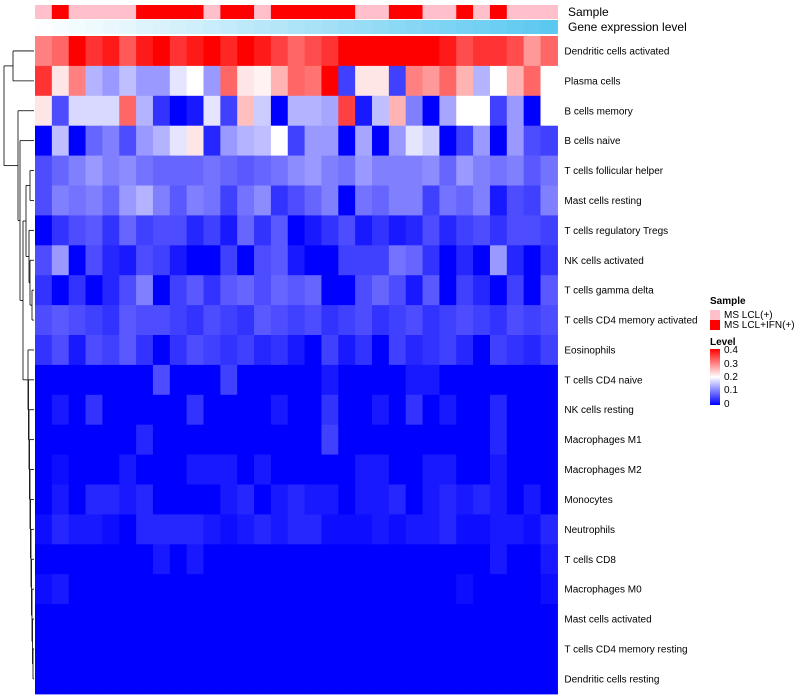 The height and width of the screenshot is (700, 800). I want to click on heatmap-cell-r20-c13, so click(263, 649).